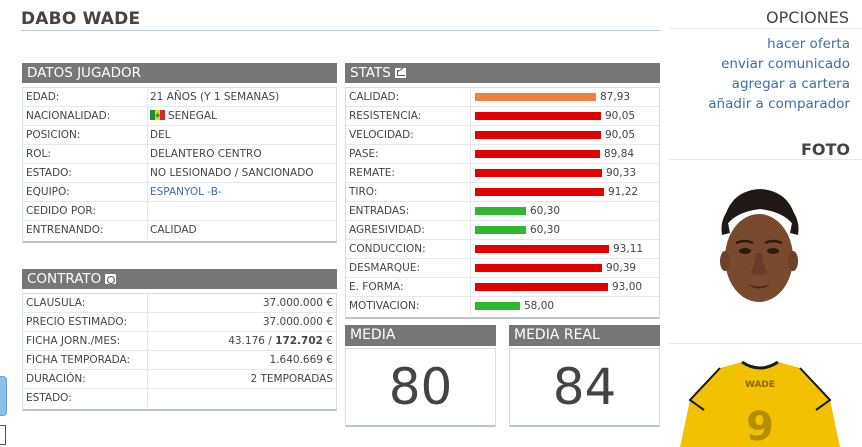  Describe the element at coordinates (557, 335) in the screenshot. I see `media-real-title: MEDIA REAL` at that location.